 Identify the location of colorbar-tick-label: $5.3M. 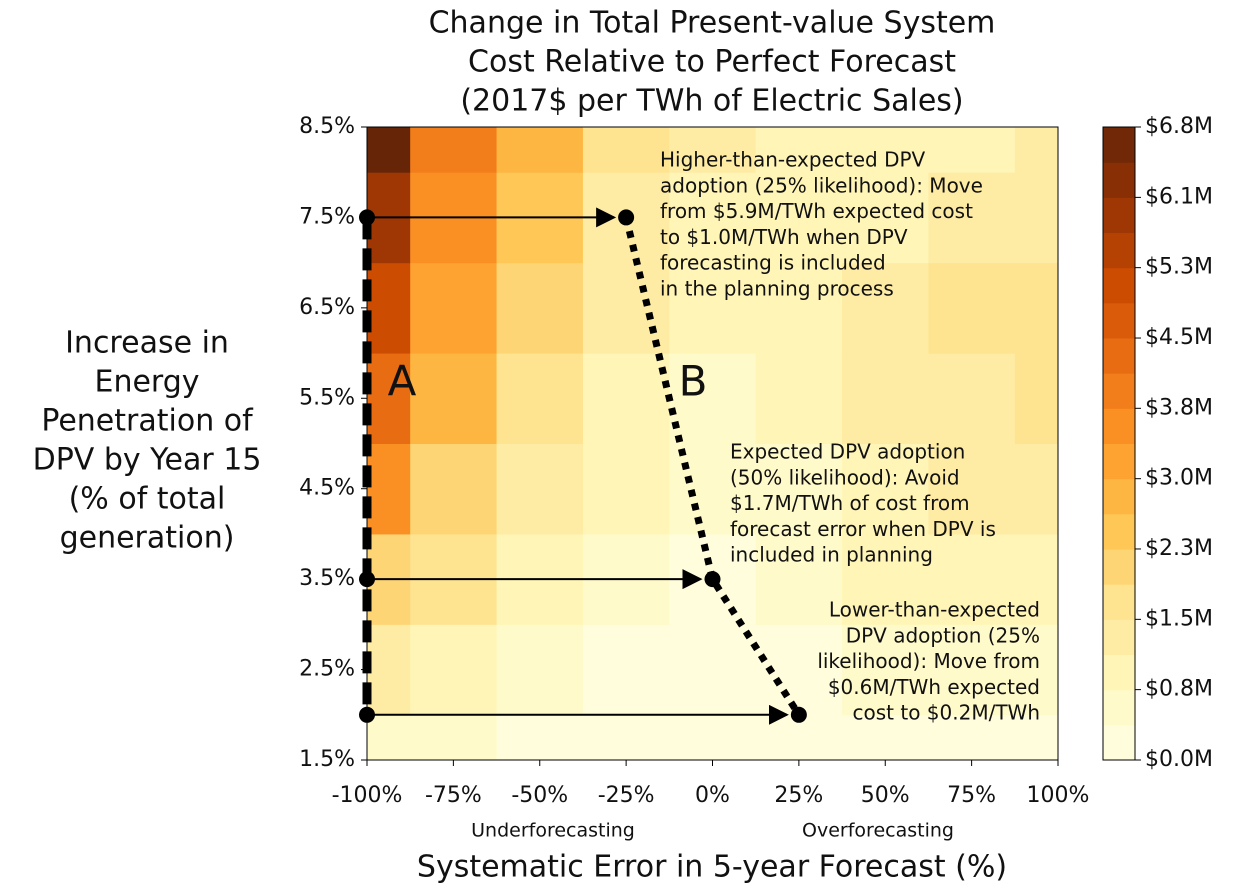
(1179, 267).